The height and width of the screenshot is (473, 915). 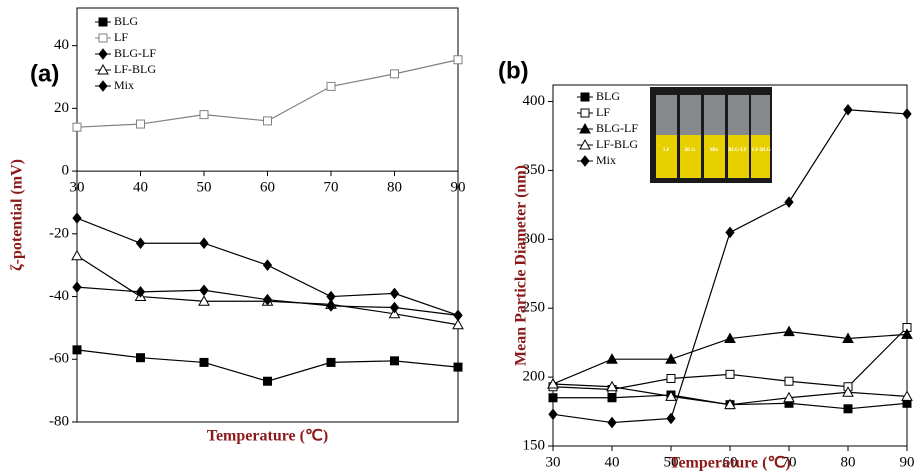 I want to click on panel-label: (b), so click(x=513, y=70).